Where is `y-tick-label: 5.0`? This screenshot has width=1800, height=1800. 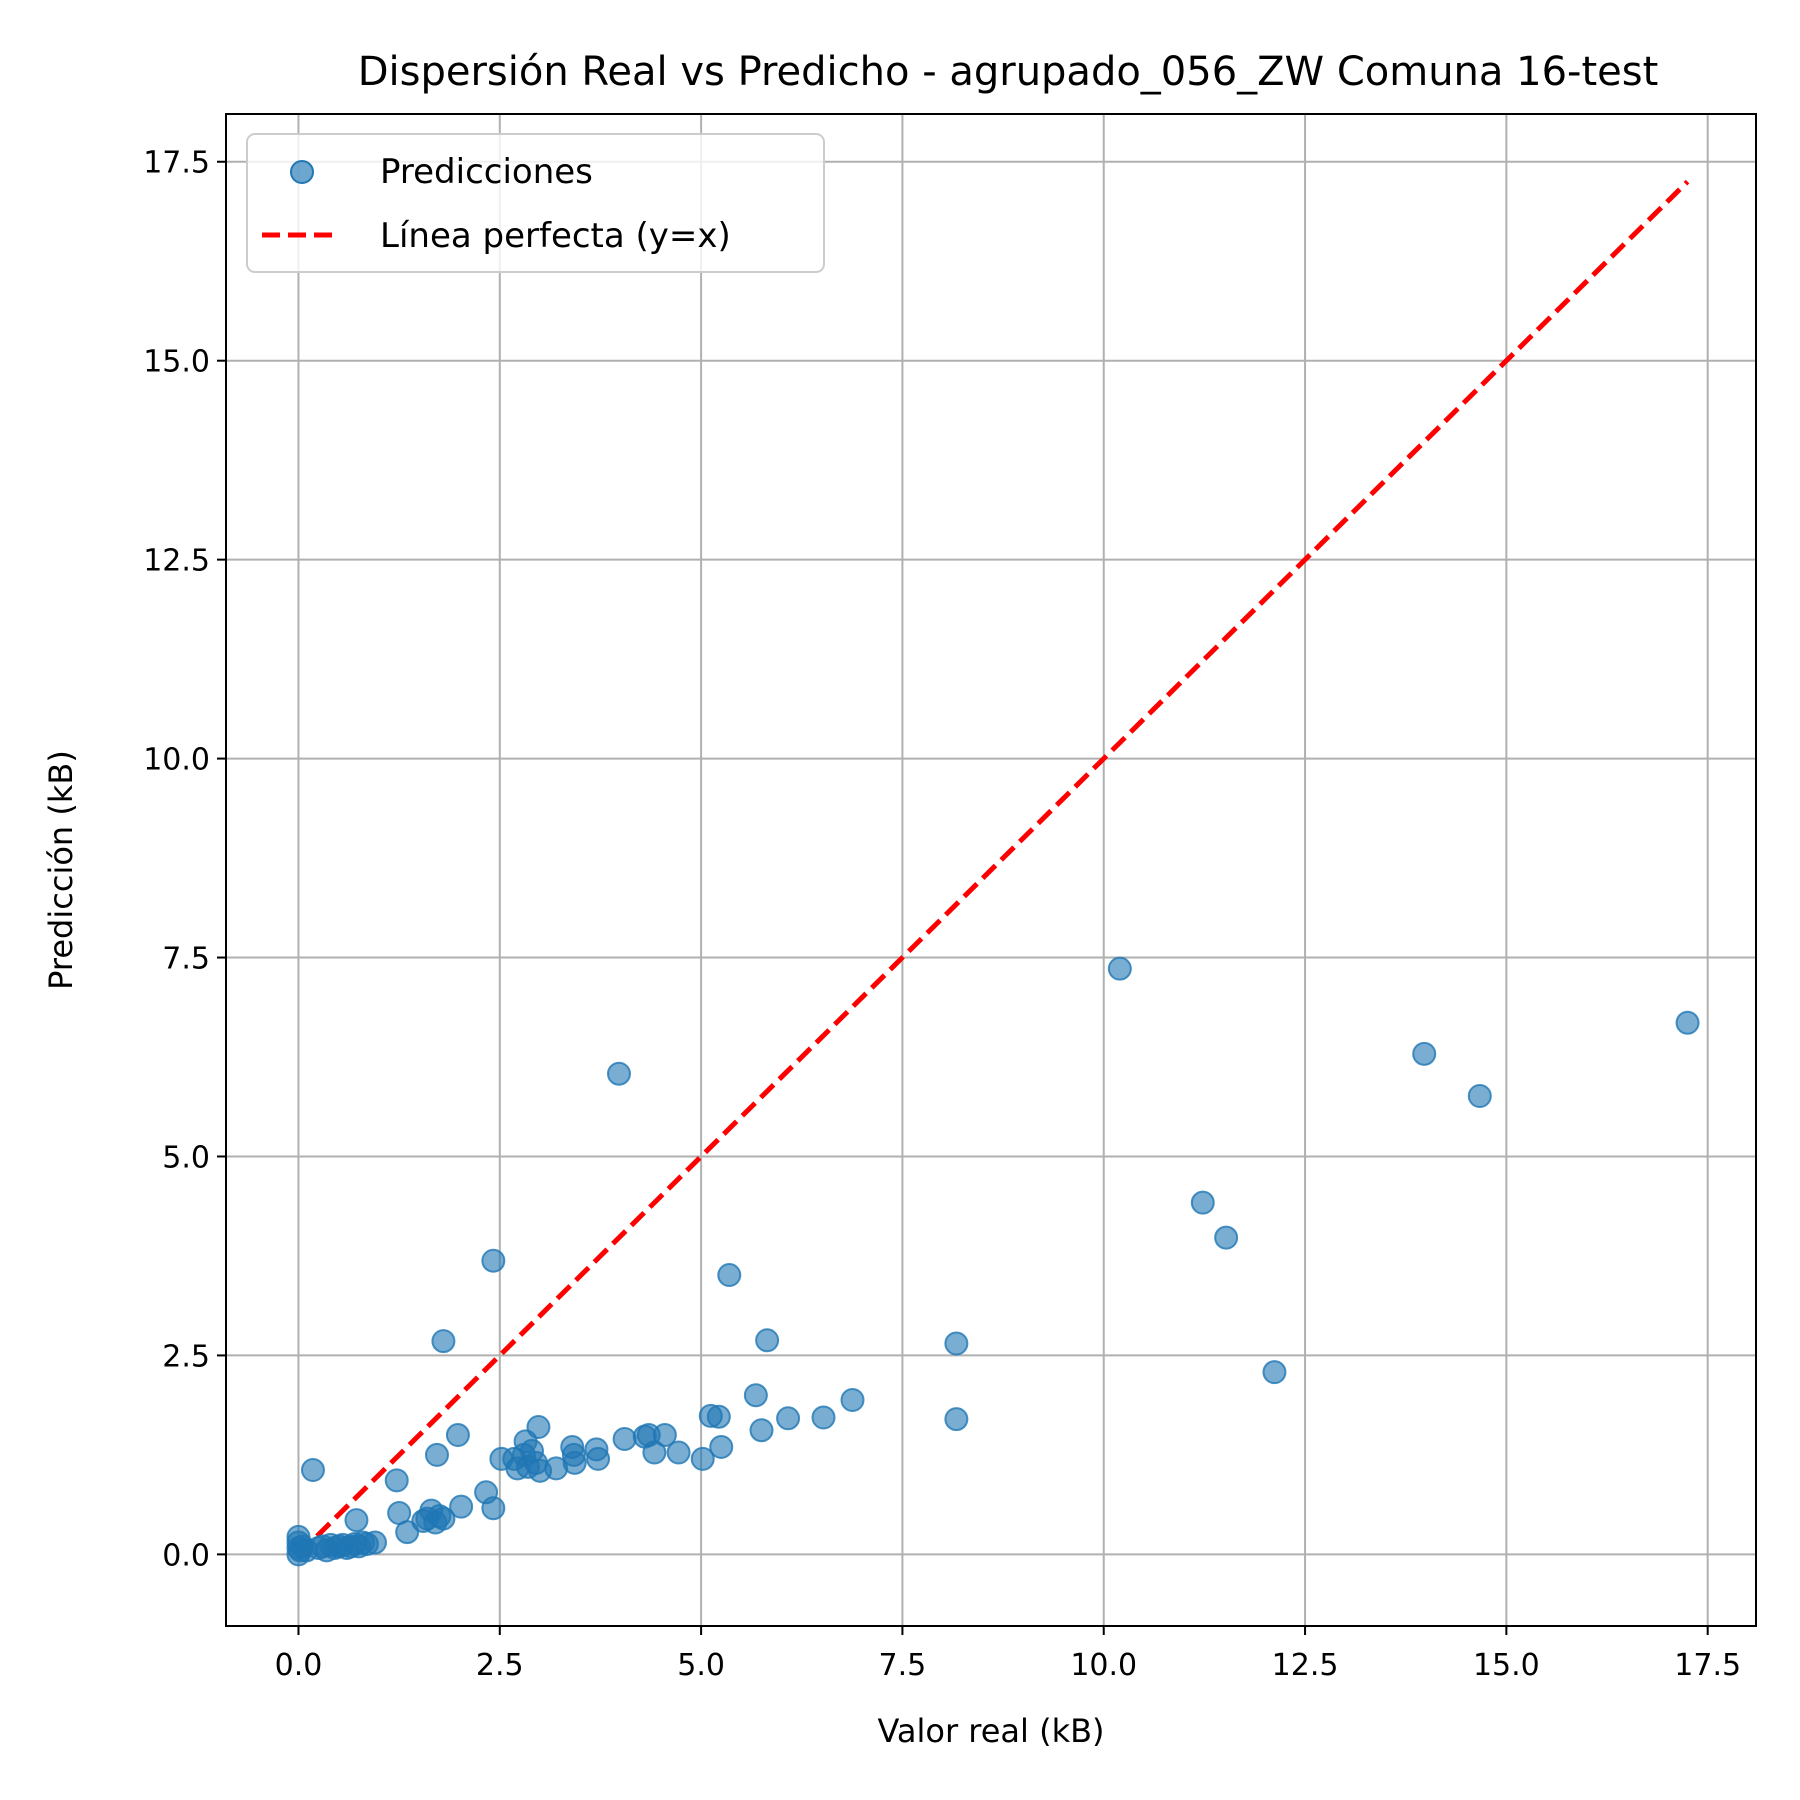 y-tick-label: 5.0 is located at coordinates (186, 1157).